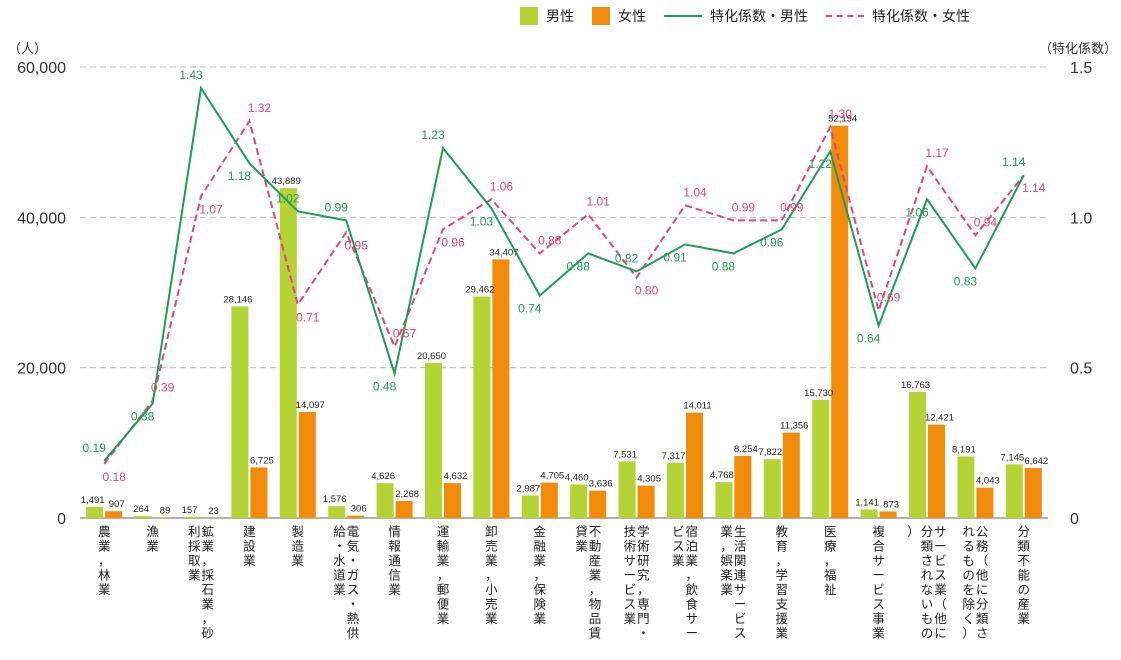  I want to click on coef-male-label: 0.83, so click(966, 281).